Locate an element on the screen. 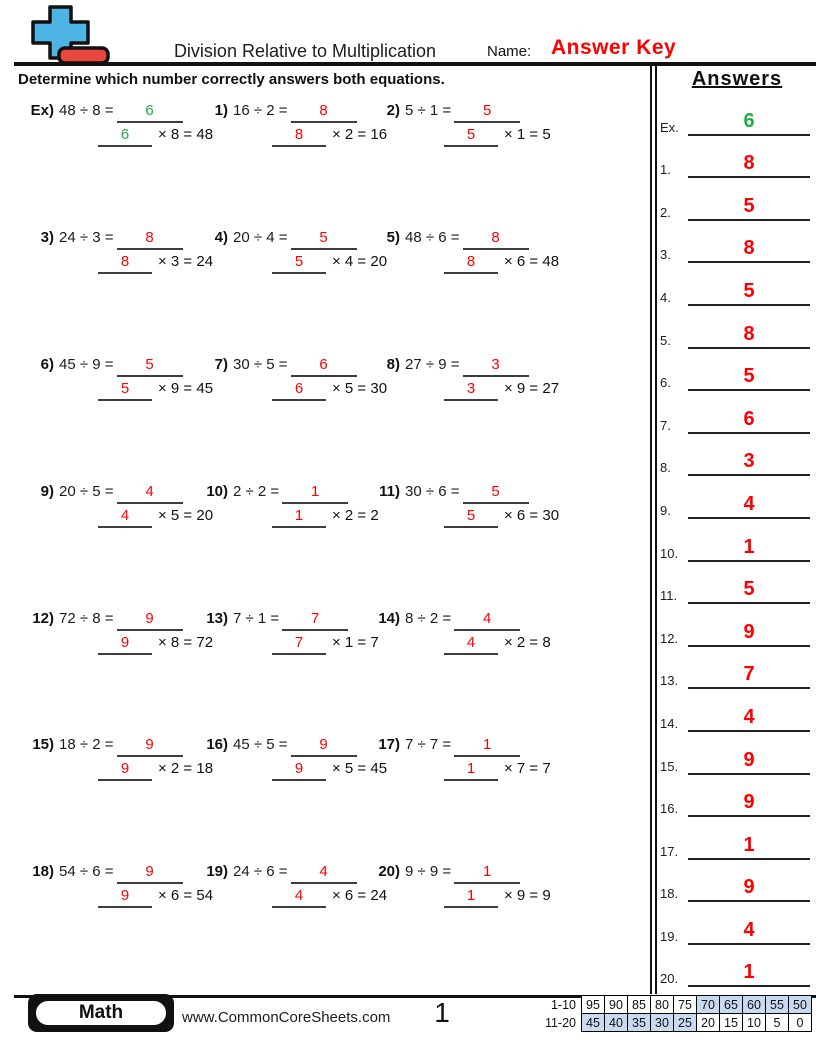 The width and height of the screenshot is (816, 1056). answer-row-14: 14. 4 is located at coordinates (737, 710).